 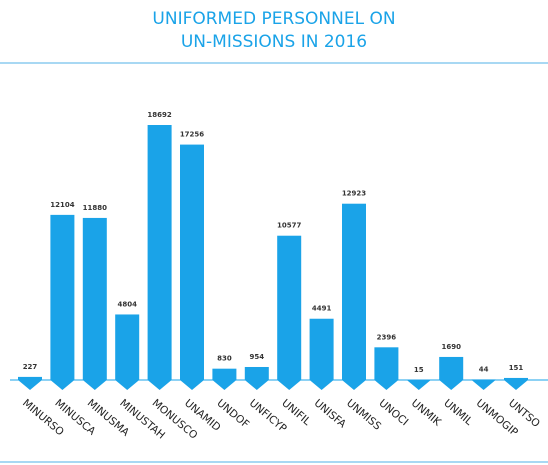 I want to click on x-tick-label: UNMIK, so click(x=426, y=413).